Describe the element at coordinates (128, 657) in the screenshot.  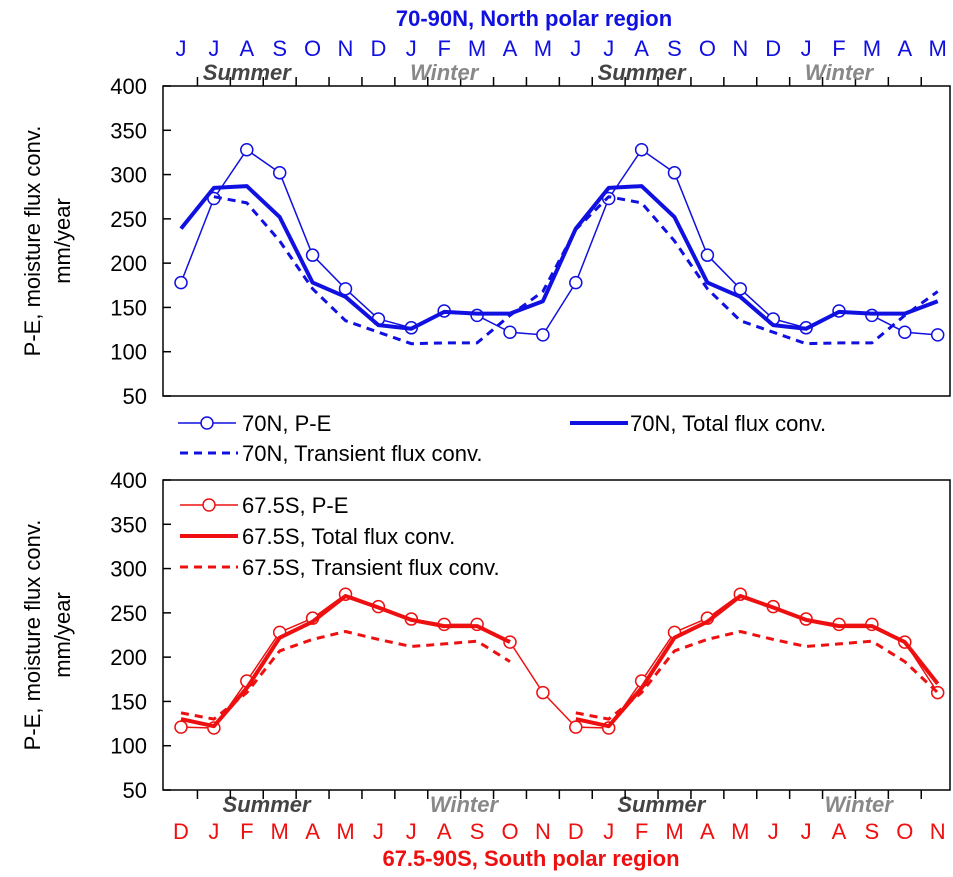
I see `south-ytick-label: 200` at that location.